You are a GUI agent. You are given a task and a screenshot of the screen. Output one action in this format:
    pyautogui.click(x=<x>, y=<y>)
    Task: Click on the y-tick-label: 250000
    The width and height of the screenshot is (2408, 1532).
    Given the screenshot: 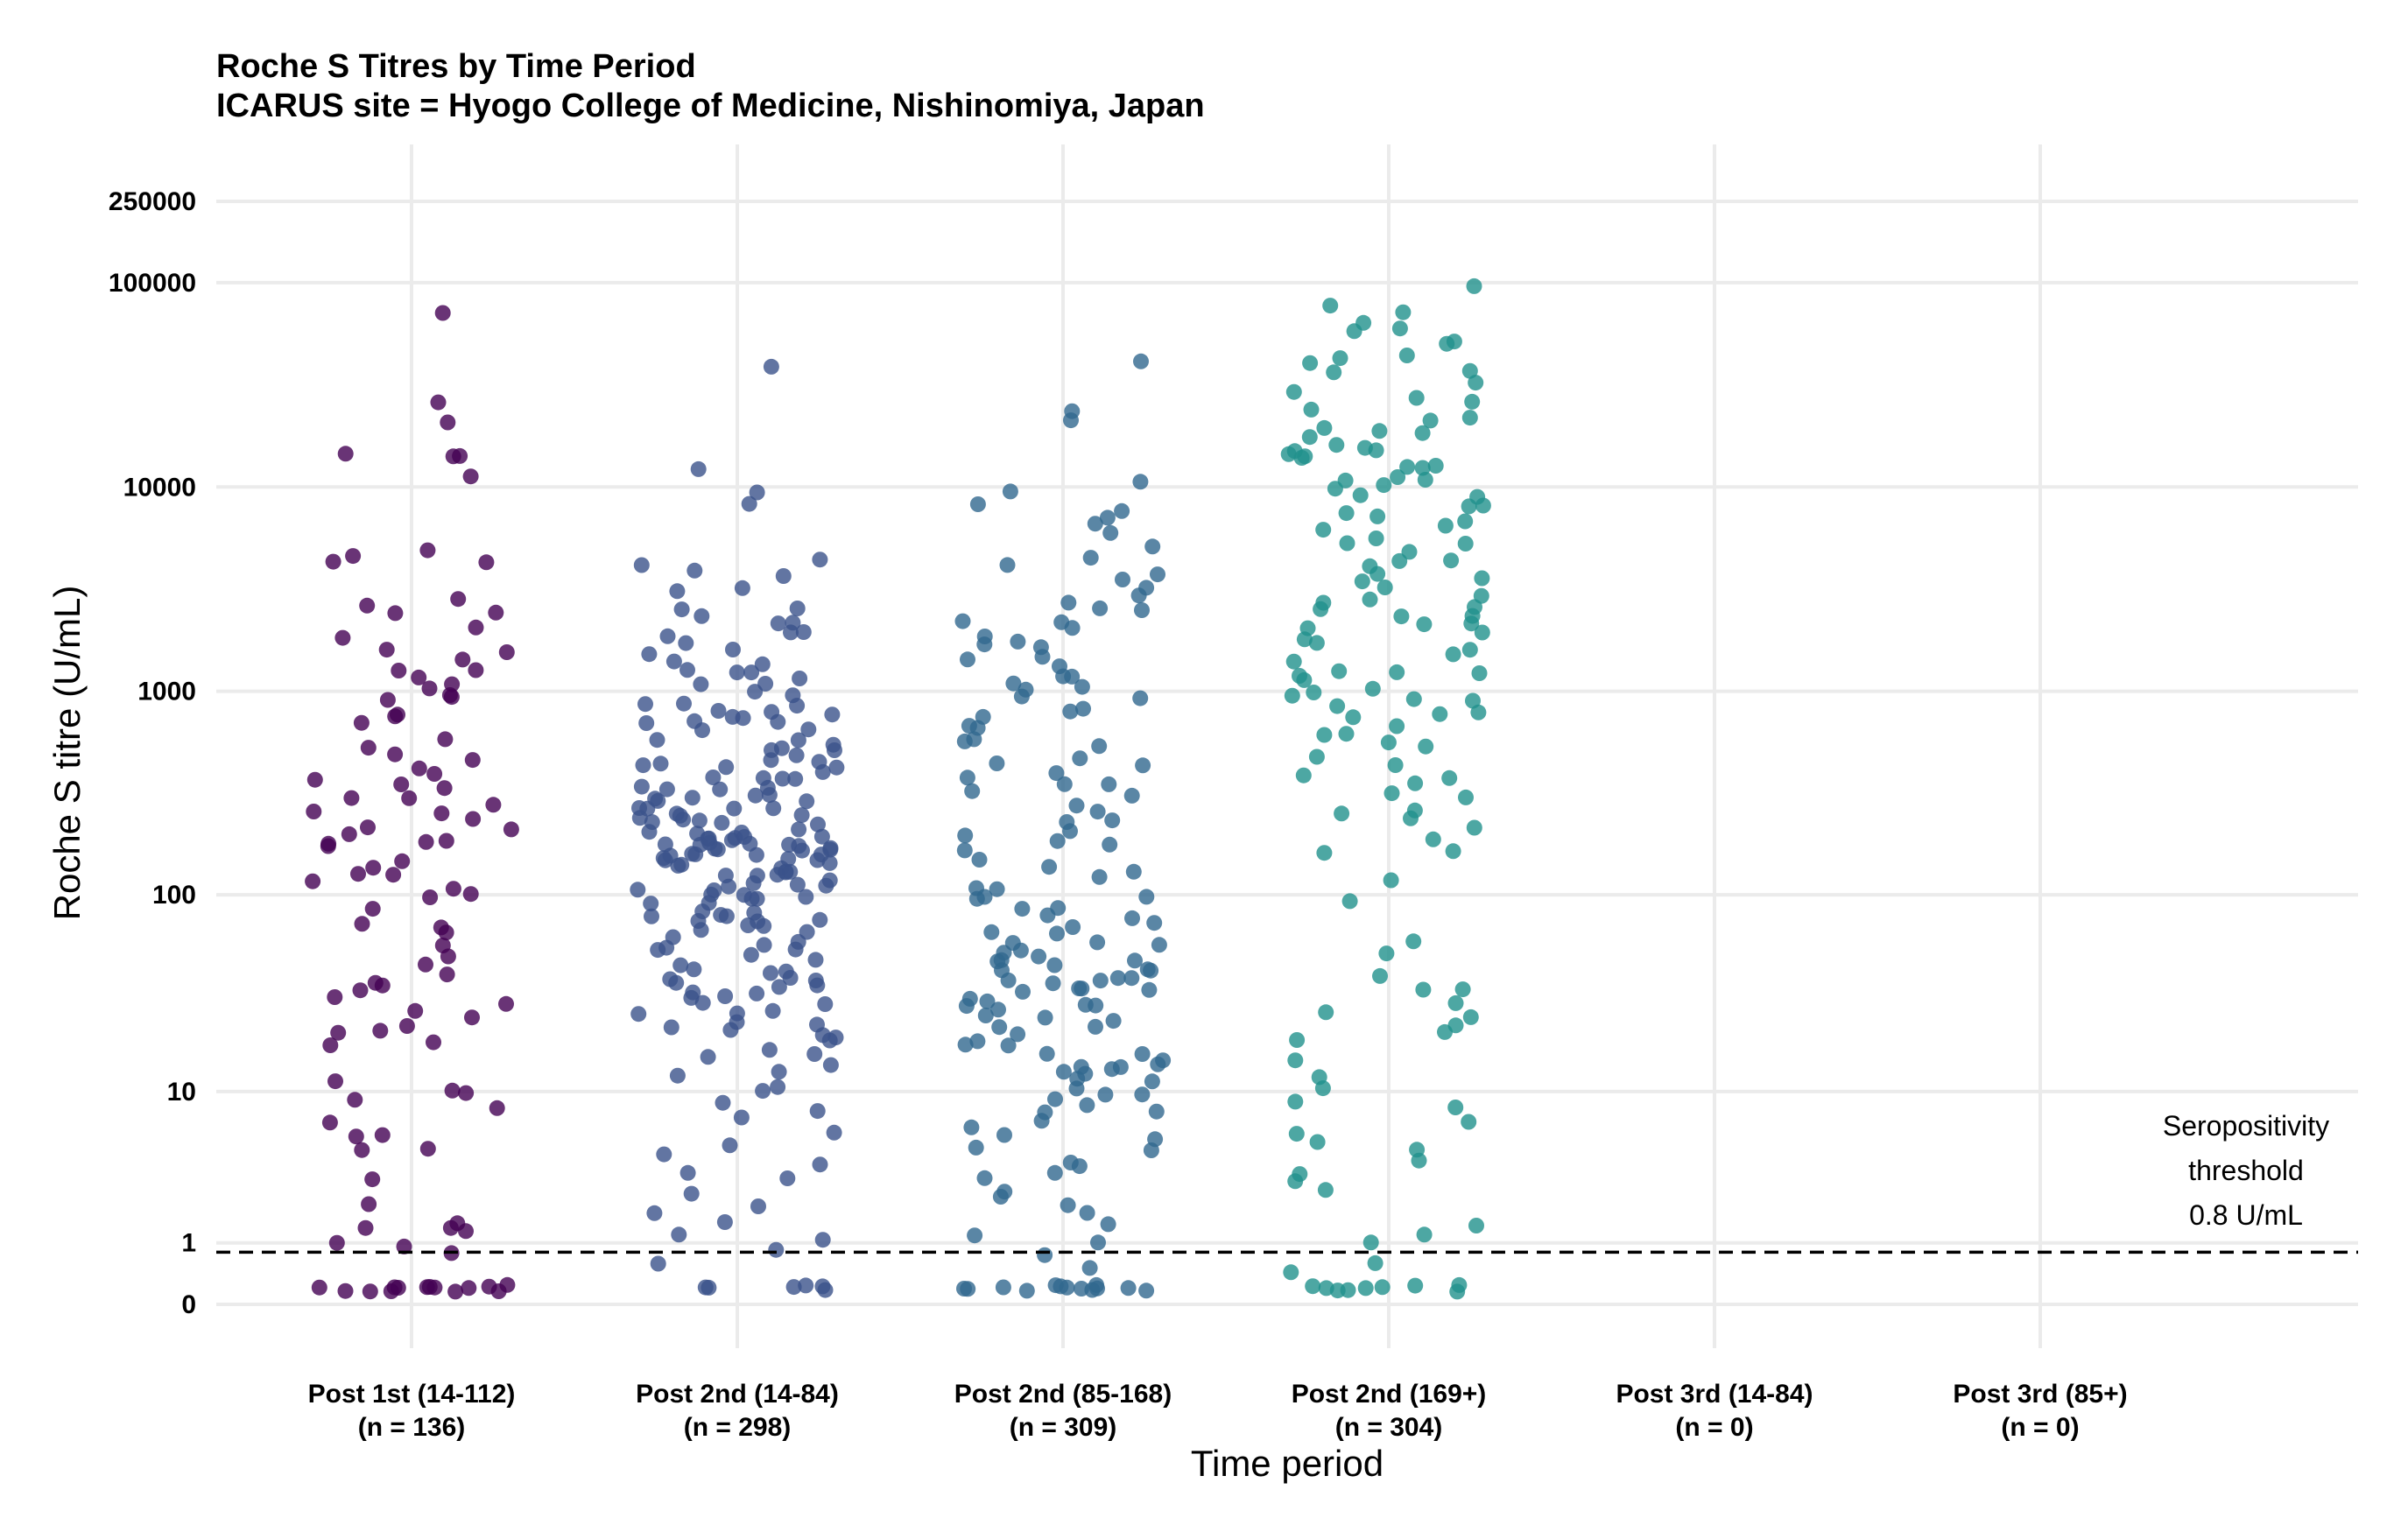 What is the action you would take?
    pyautogui.click(x=152, y=202)
    